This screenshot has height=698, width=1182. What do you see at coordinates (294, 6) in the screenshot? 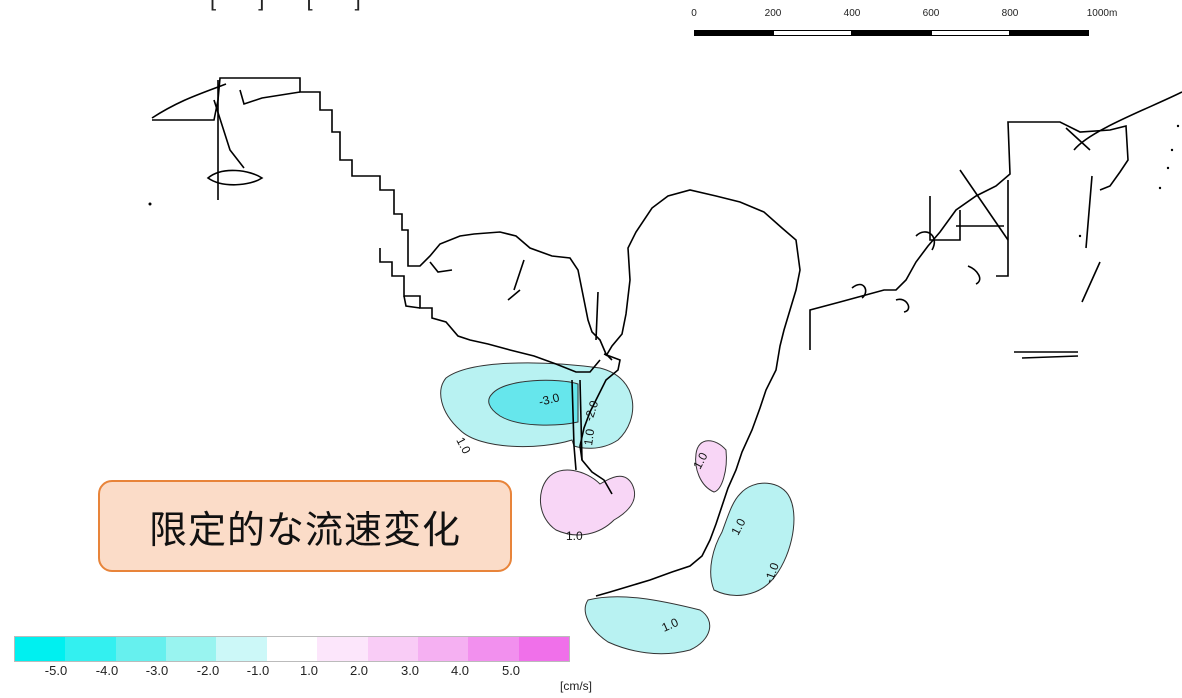
I see `top-partial-text: [ ] [ ]` at bounding box center [294, 6].